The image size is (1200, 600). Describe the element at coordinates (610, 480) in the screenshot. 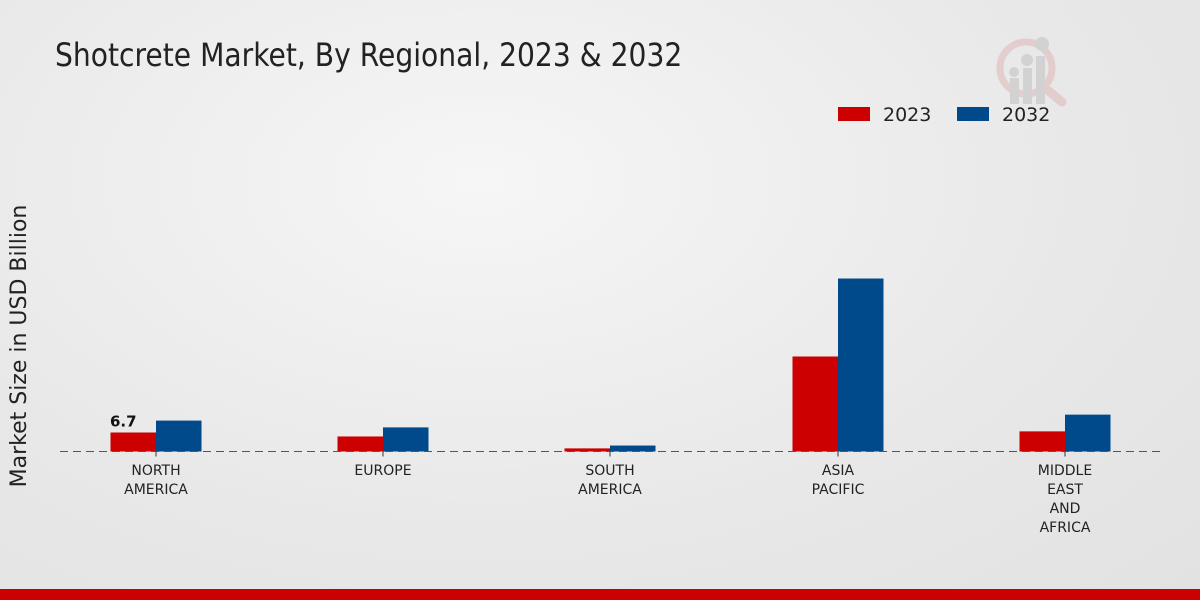

I see `x-tick-label: SOUTH AMERICA` at that location.